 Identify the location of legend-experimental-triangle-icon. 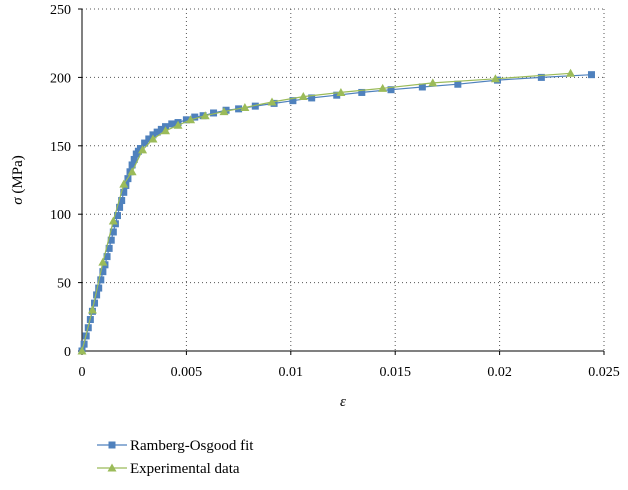
(112, 467).